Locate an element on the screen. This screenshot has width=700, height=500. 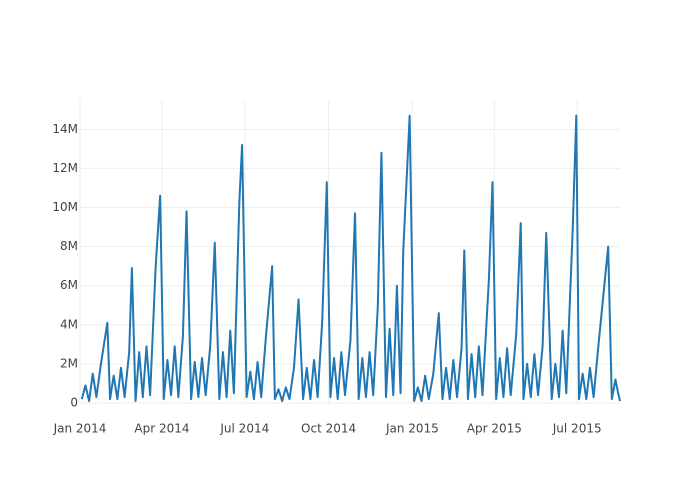
x-tick-label: Jul 2014 is located at coordinates (244, 429).